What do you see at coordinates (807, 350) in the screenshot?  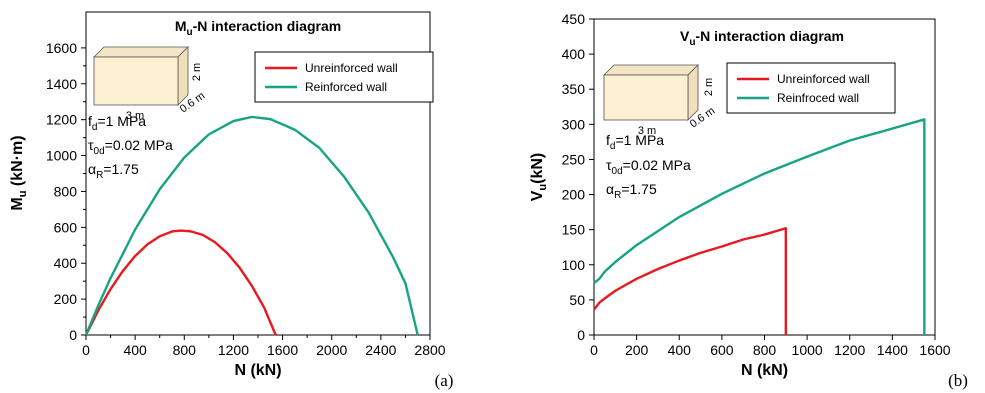 I see `x-tick-label: 1000` at bounding box center [807, 350].